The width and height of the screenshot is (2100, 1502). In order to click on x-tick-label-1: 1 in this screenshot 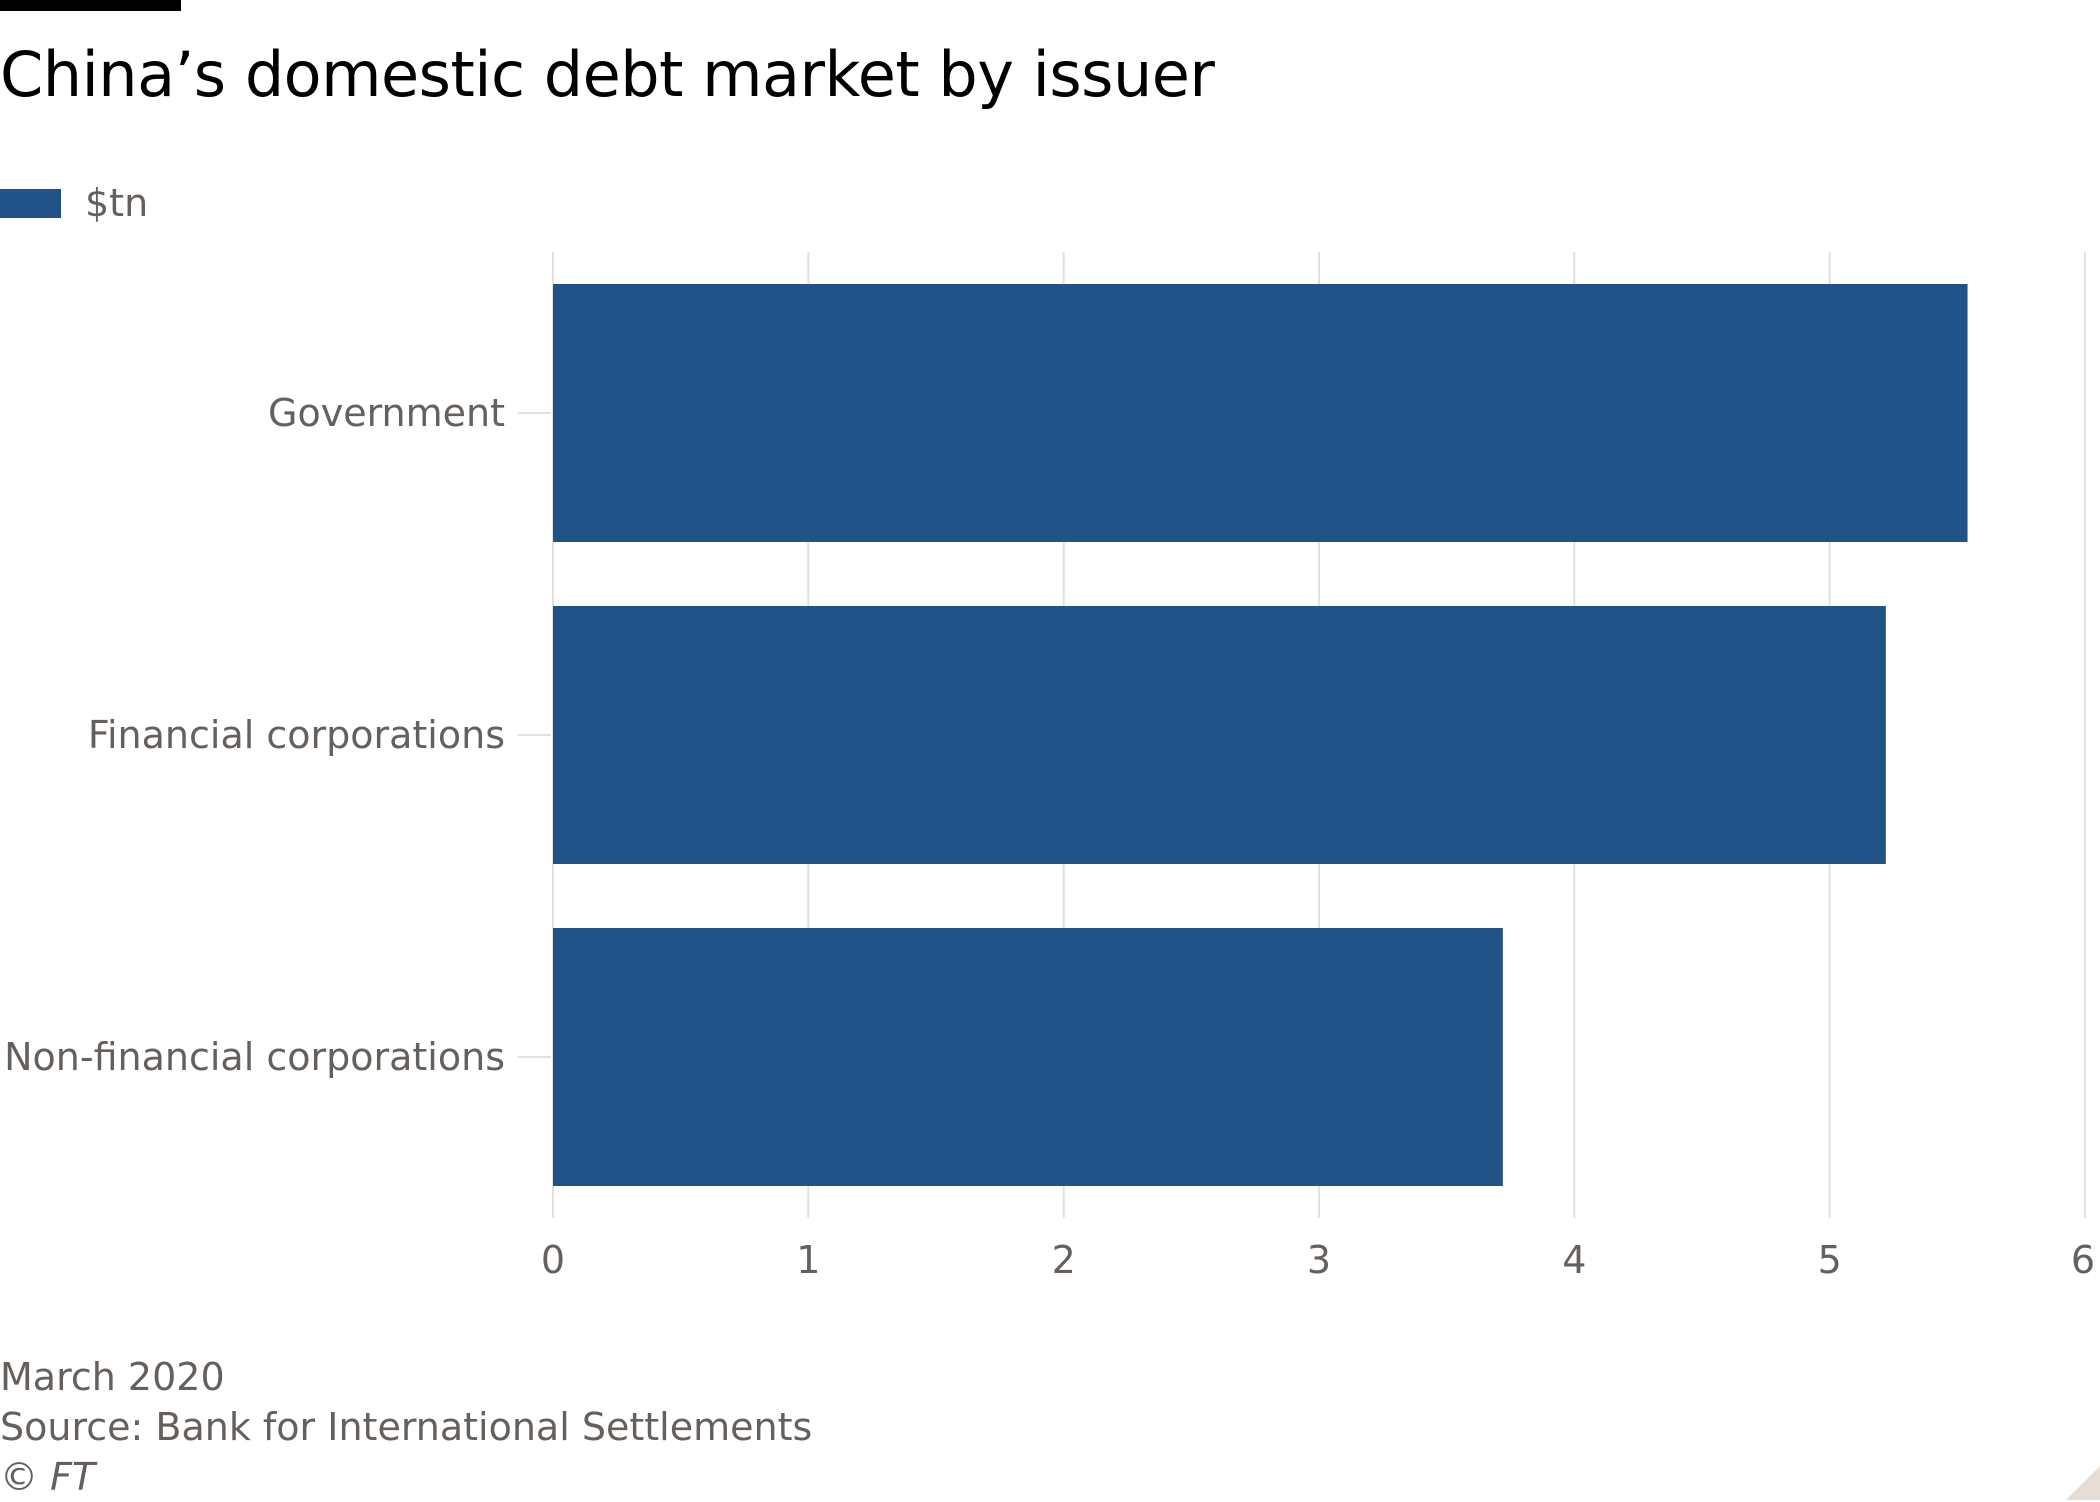, I will do `click(808, 1260)`.